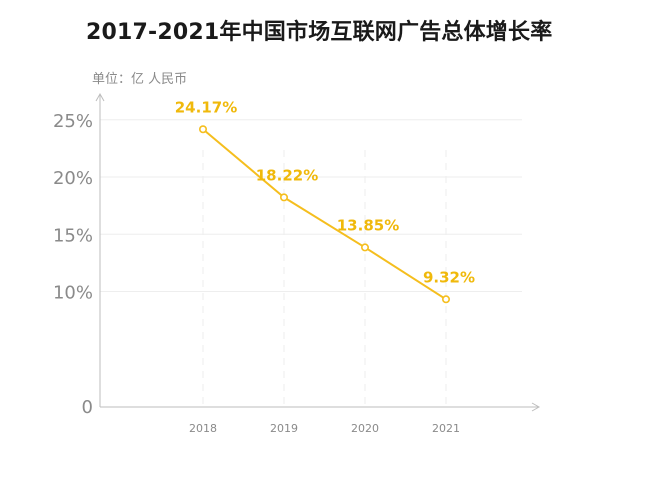 Image resolution: width=662 pixels, height=491 pixels. I want to click on y-tick-label: 15%, so click(73, 235).